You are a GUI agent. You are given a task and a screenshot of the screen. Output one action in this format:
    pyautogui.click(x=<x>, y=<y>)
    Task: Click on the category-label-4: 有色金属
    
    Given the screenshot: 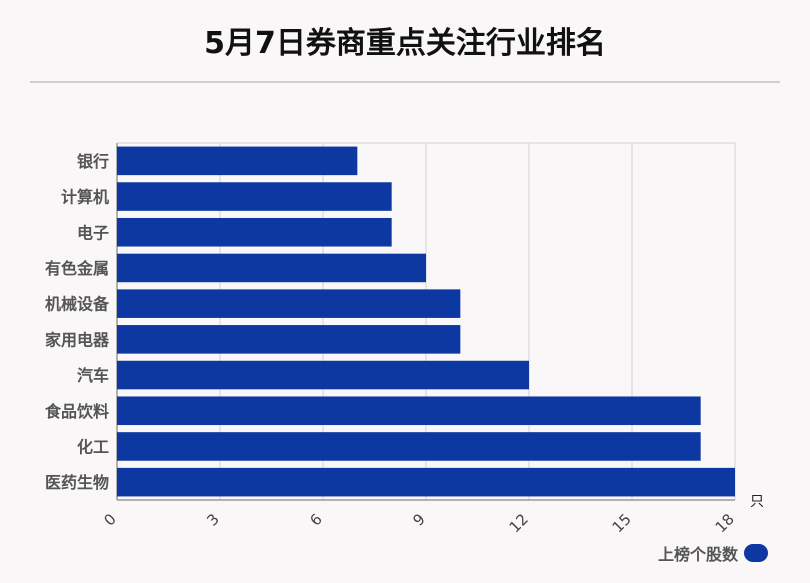 What is the action you would take?
    pyautogui.click(x=77, y=268)
    